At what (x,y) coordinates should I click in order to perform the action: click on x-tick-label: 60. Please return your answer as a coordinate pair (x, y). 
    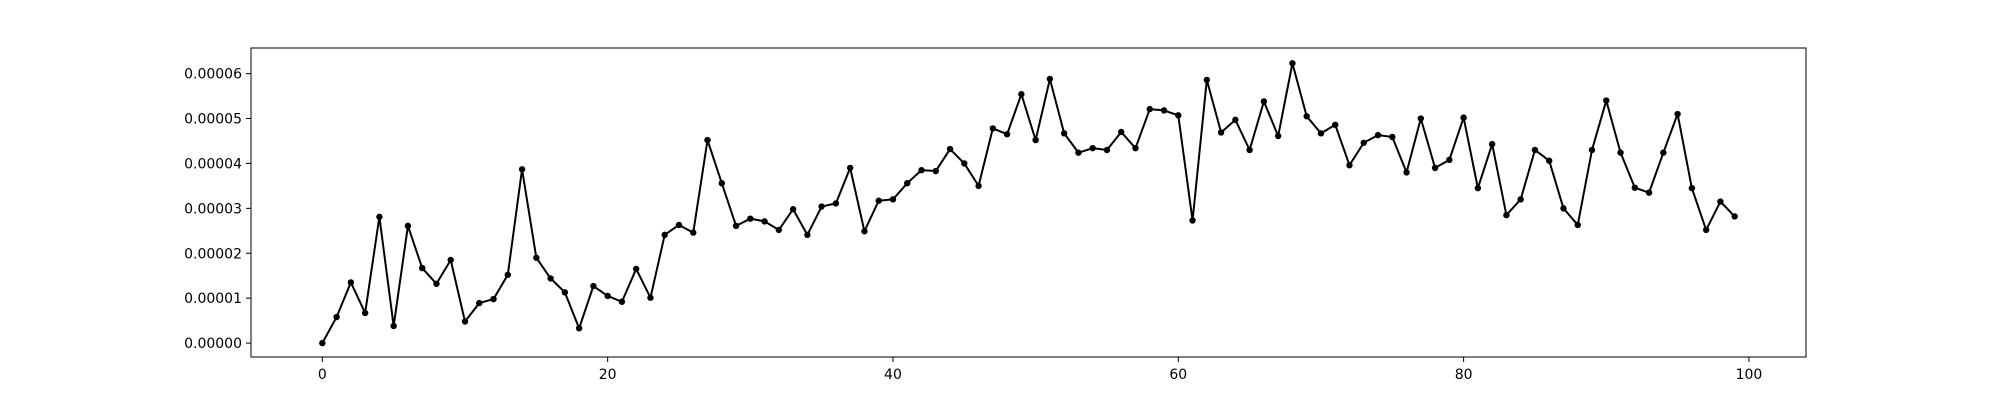
    Looking at the image, I should click on (1178, 375).